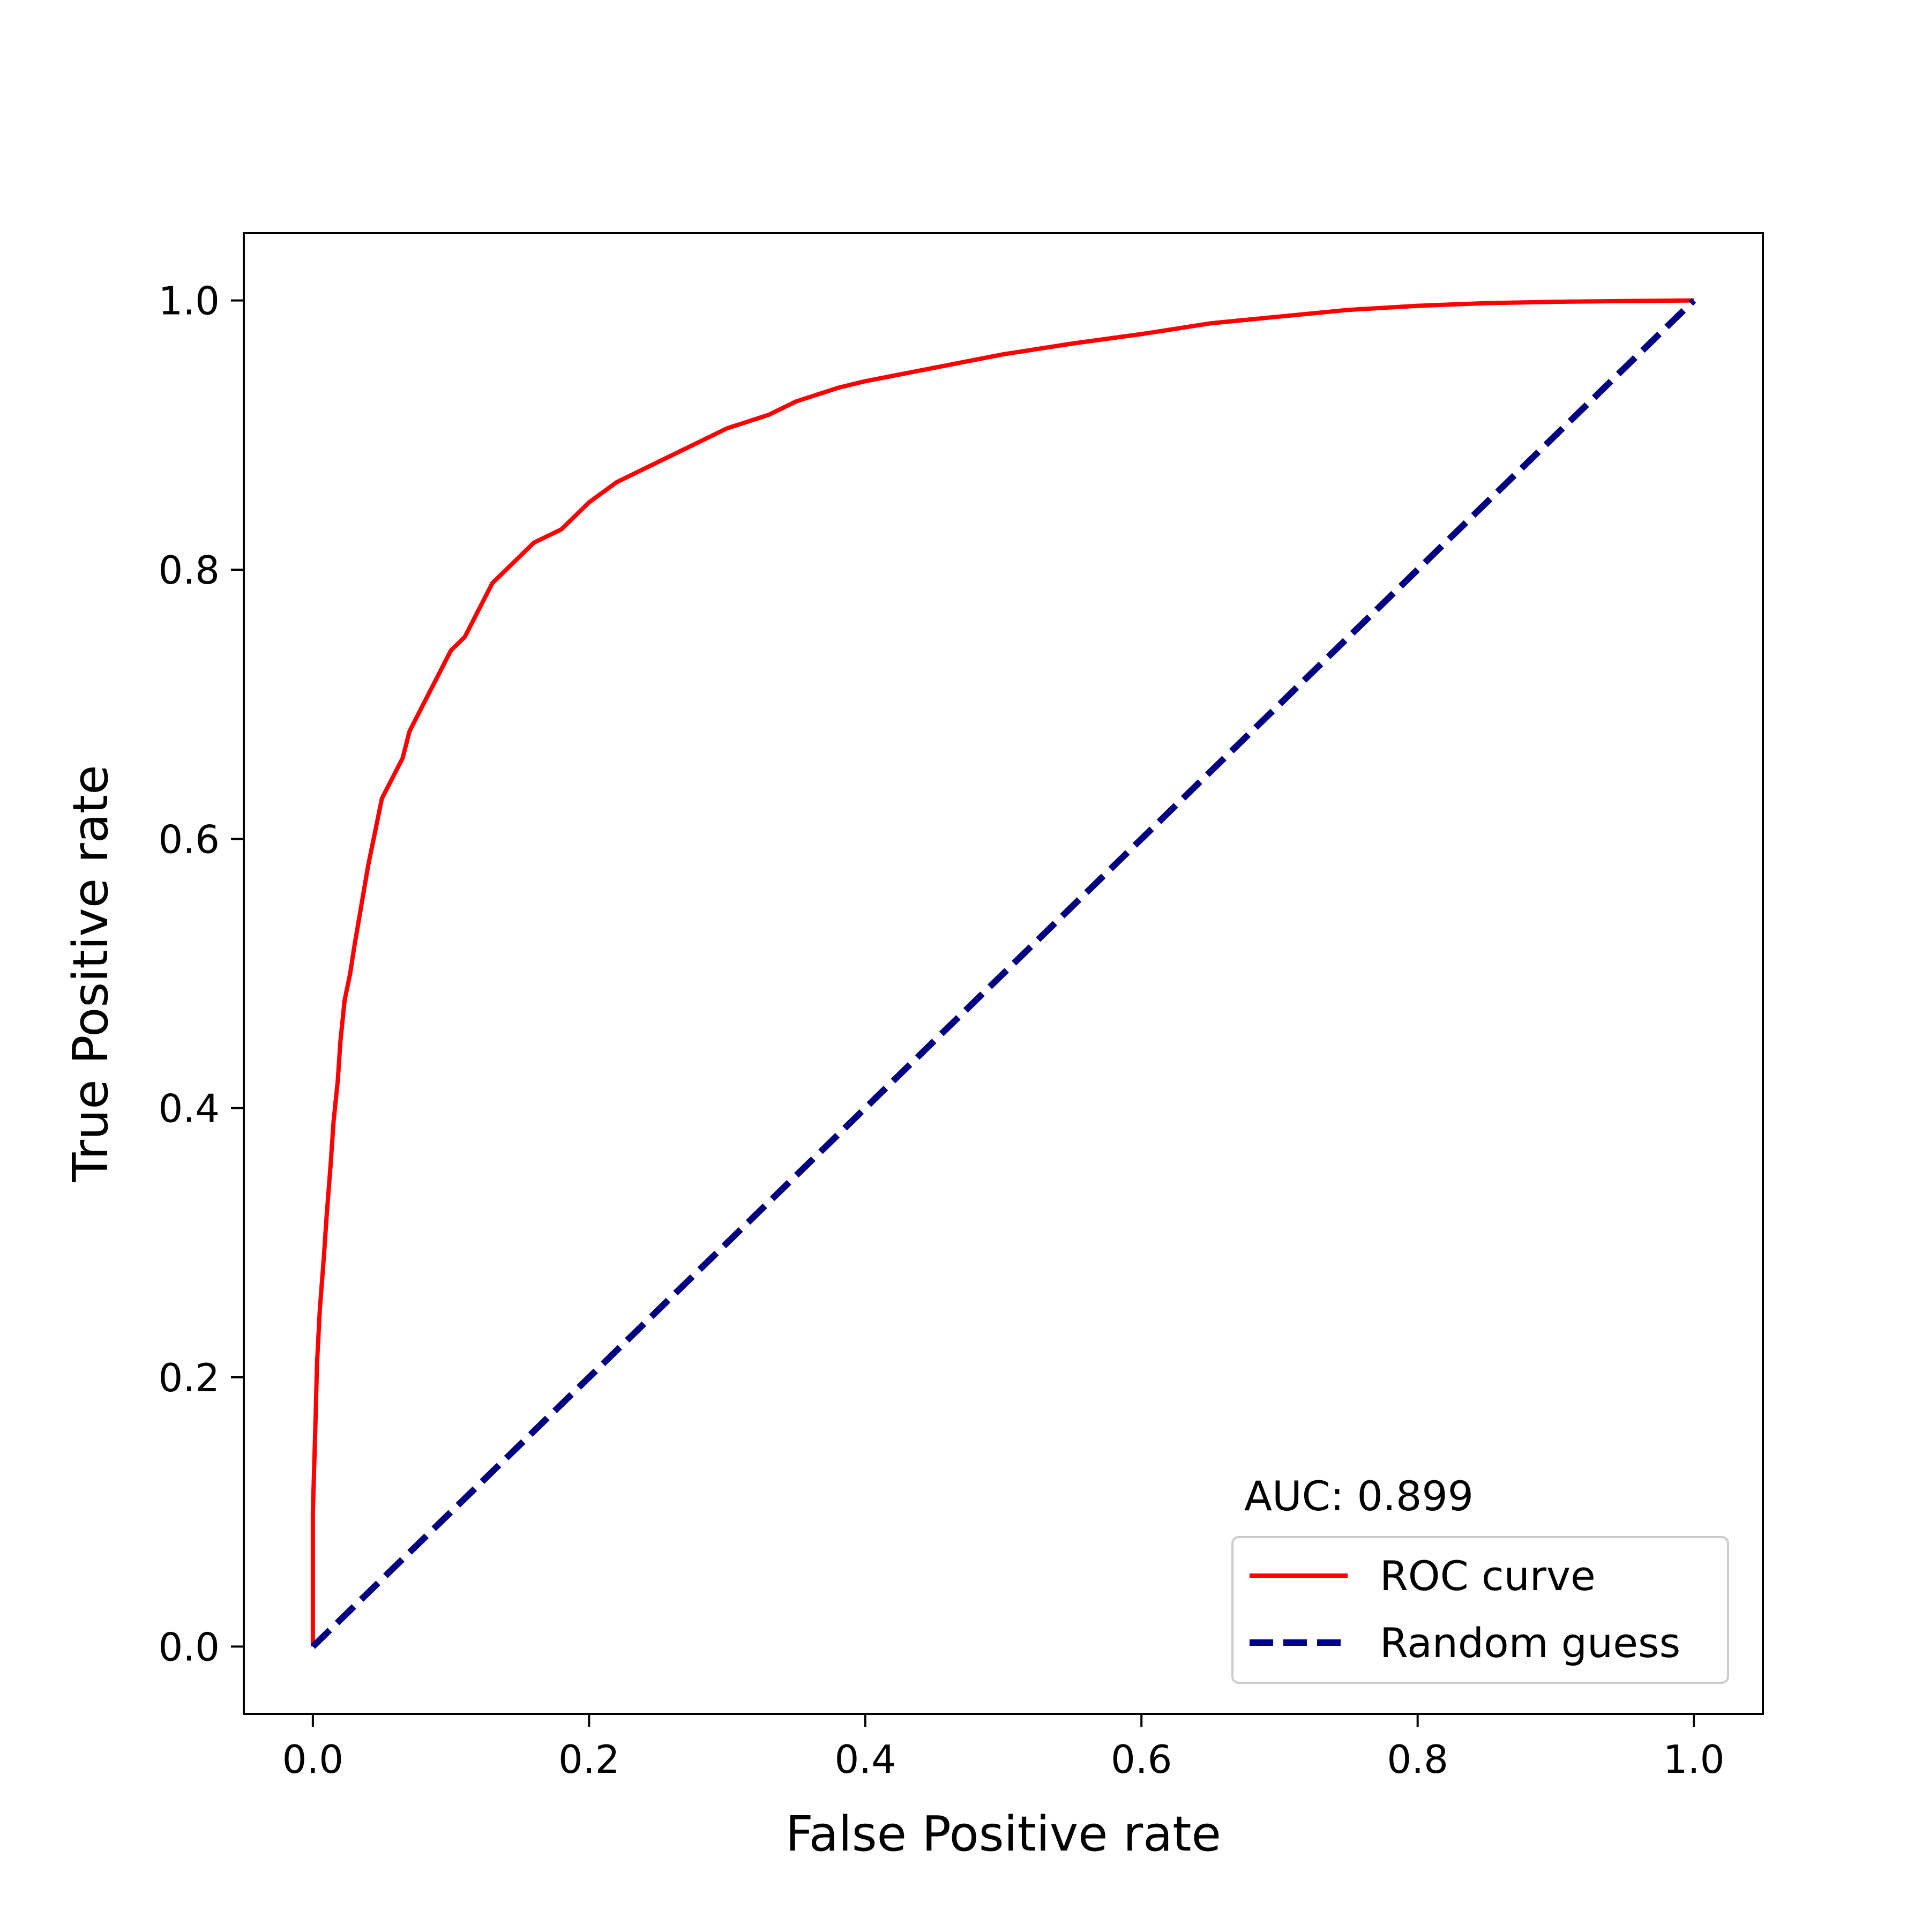 This screenshot has height=1932, width=1929. What do you see at coordinates (1417, 1759) in the screenshot?
I see `x-tick-label: 0.8` at bounding box center [1417, 1759].